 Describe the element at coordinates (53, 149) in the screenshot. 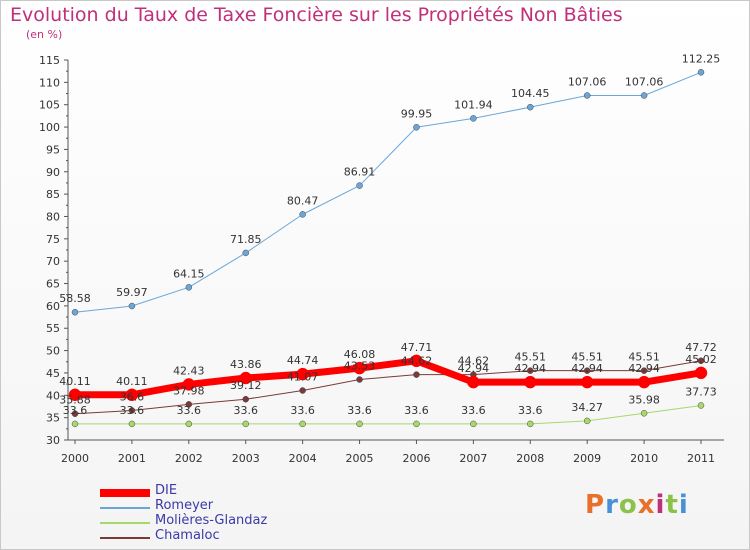

I see `y-tick-label: 95` at that location.